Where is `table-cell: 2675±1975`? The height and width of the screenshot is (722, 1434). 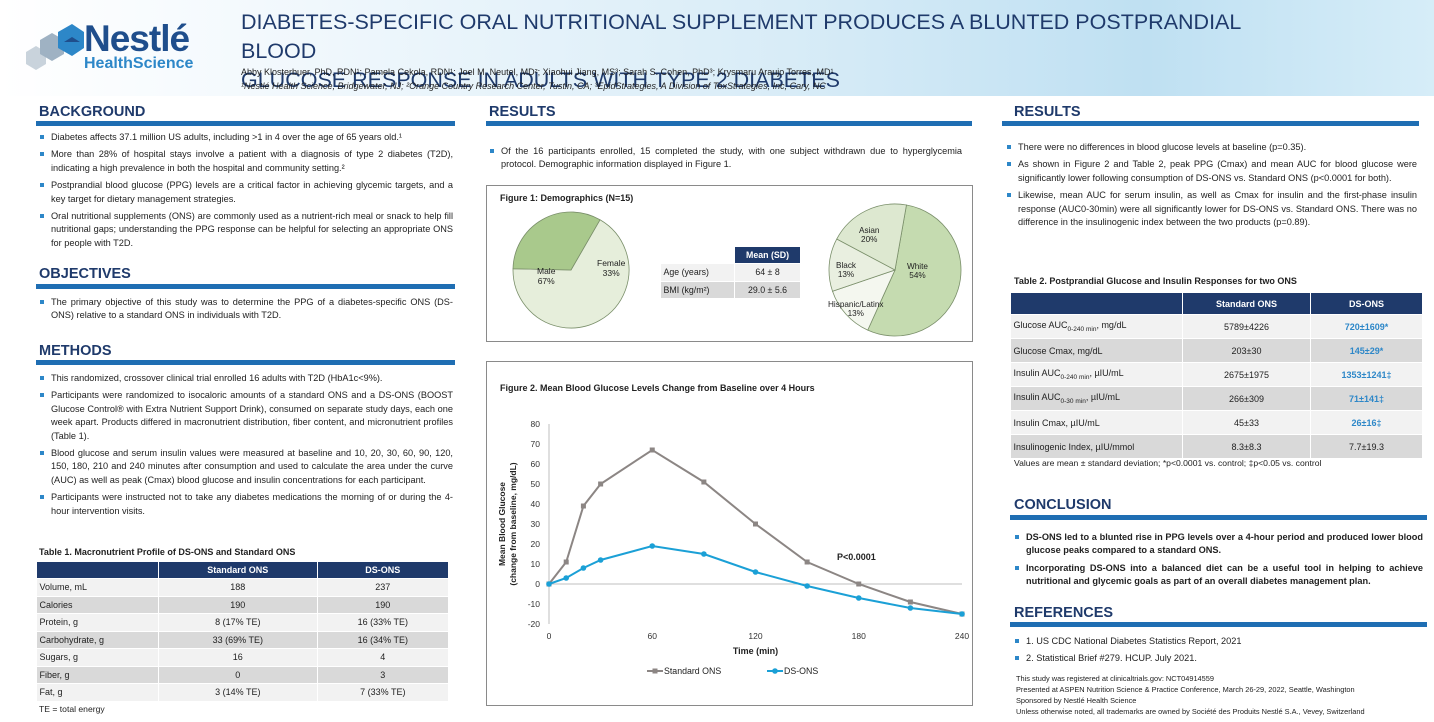 table-cell: 2675±1975 is located at coordinates (1246, 374).